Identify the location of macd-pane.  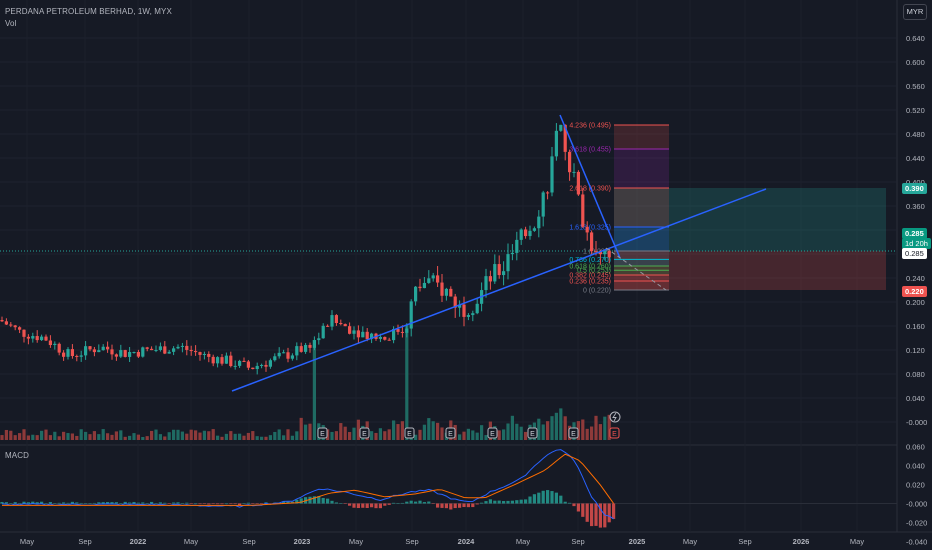
(448, 488).